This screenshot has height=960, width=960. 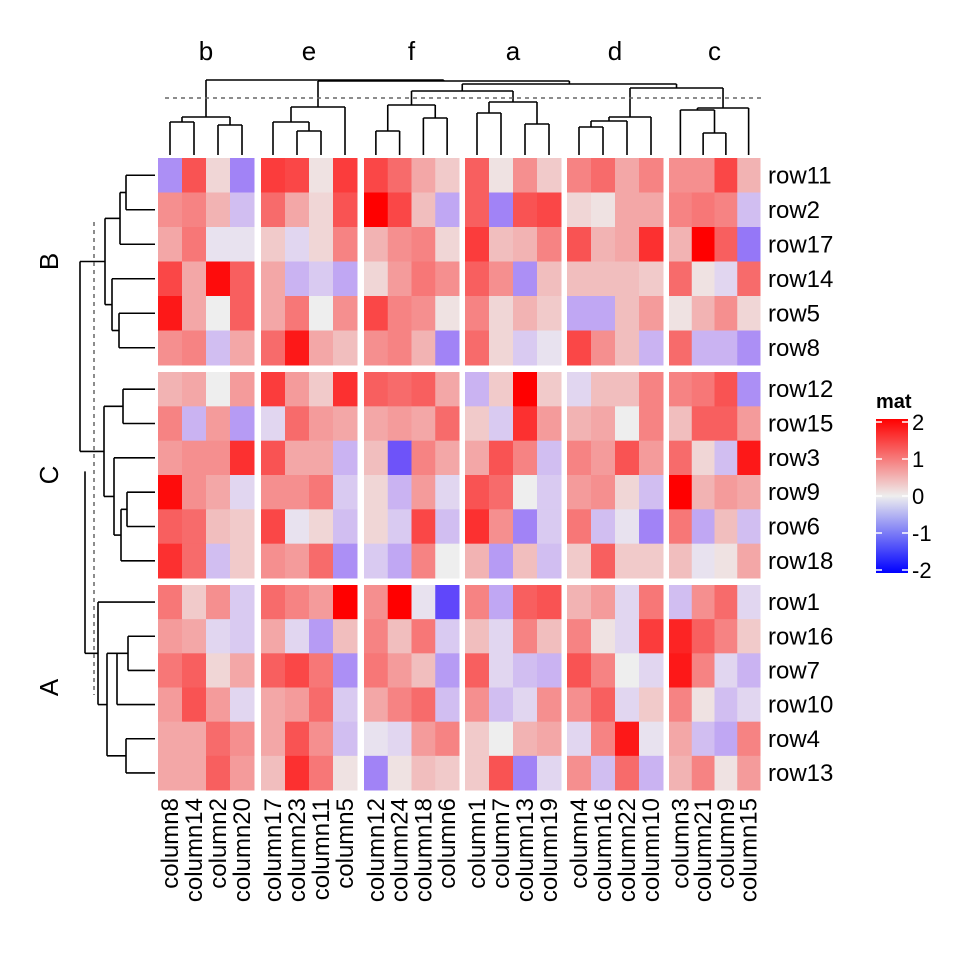 What do you see at coordinates (459, 117) in the screenshot?
I see `column-dendrogram` at bounding box center [459, 117].